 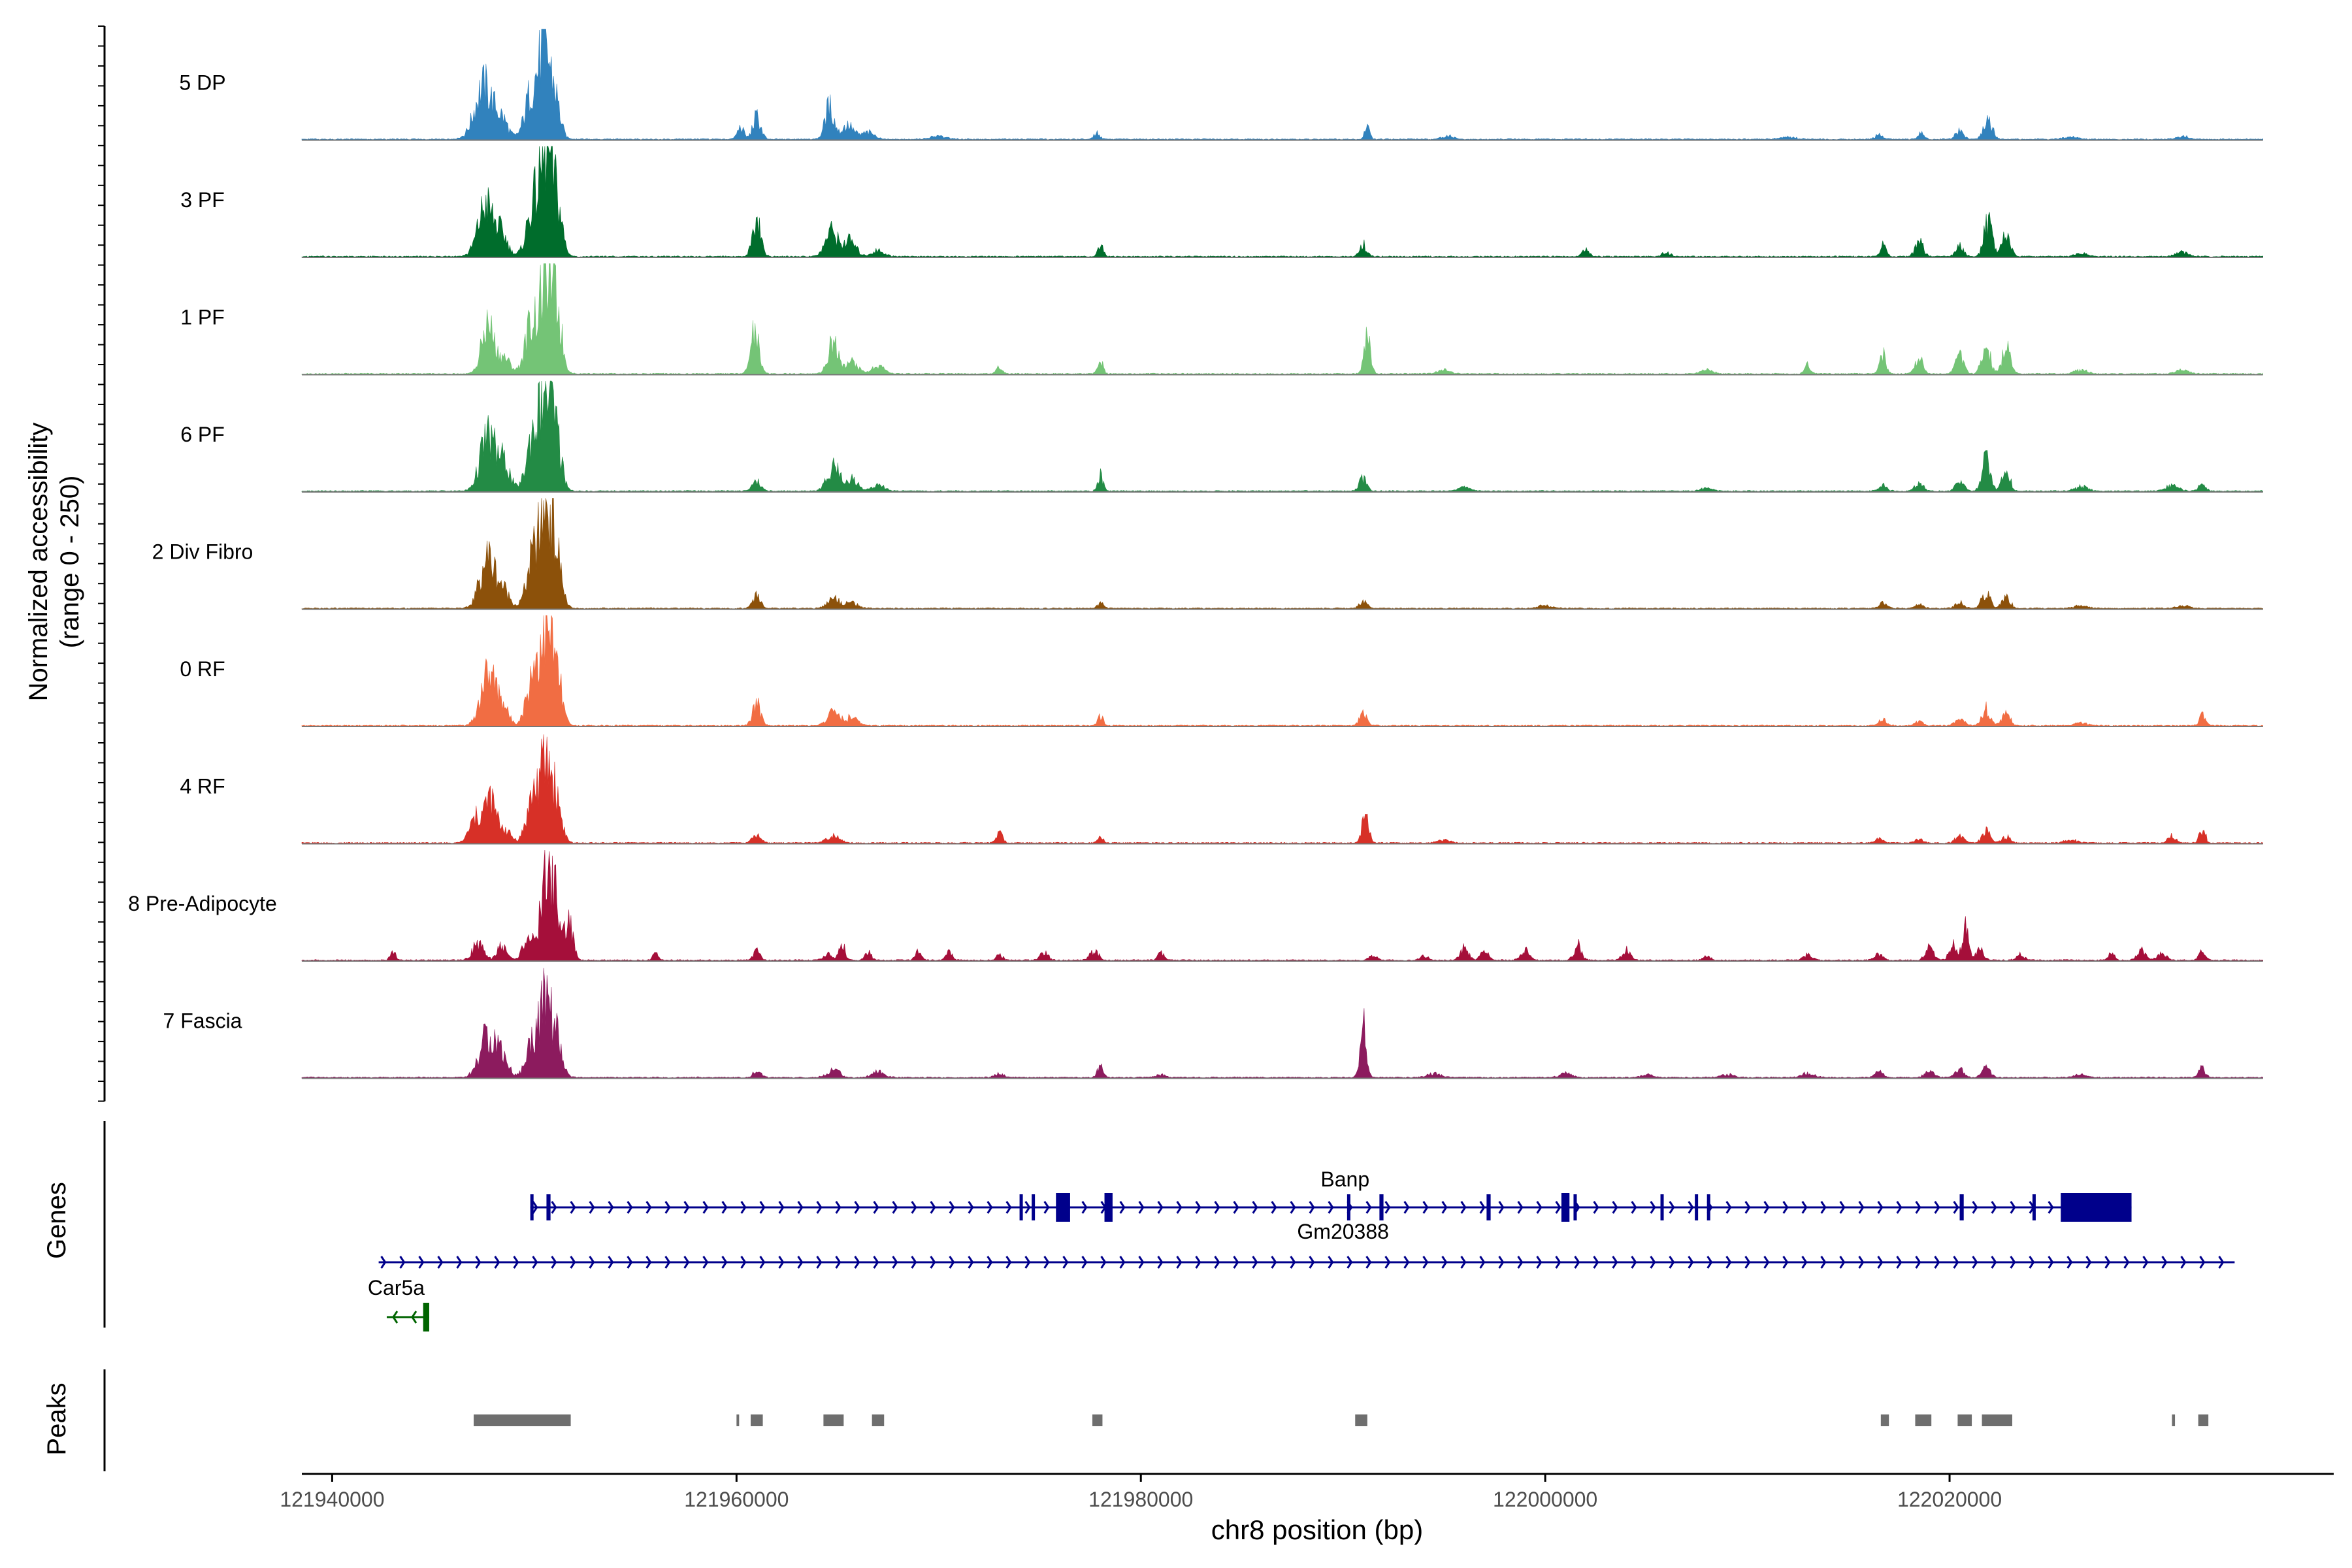 I want to click on coverage-track-1-pf: 1 PF, so click(x=1221, y=319).